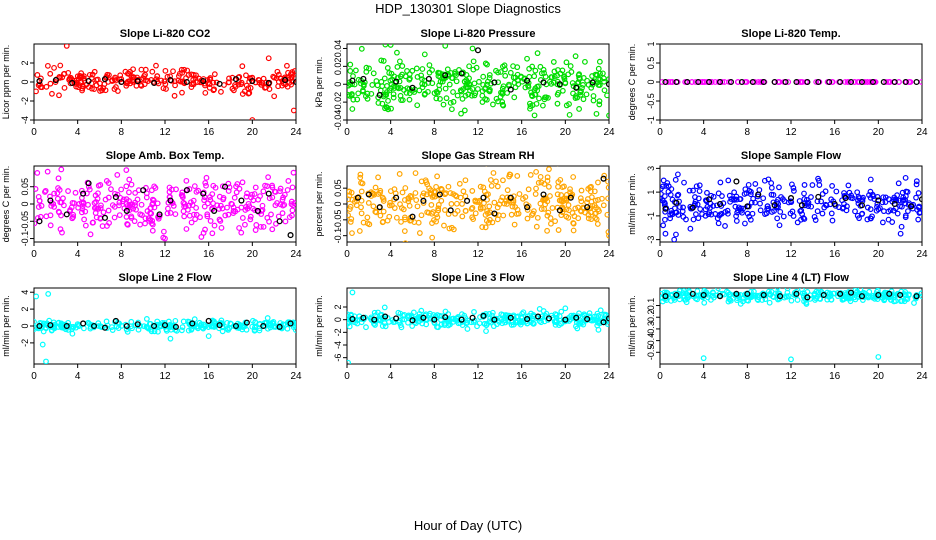  What do you see at coordinates (42, 344) in the screenshot?
I see `outlier-point` at bounding box center [42, 344].